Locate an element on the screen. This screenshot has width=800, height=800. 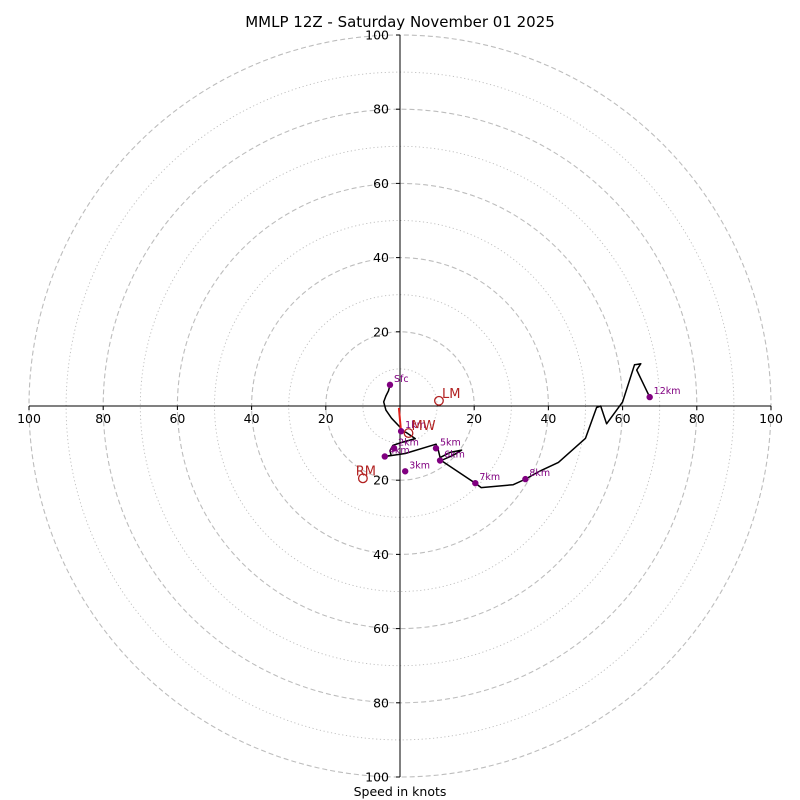
height-marker-label: 5km is located at coordinates (450, 442).